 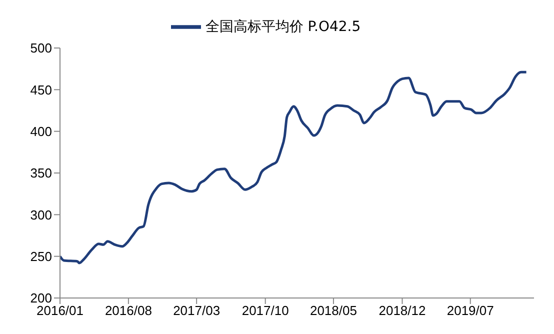 I want to click on x-tick-label: 2019/07, so click(x=470, y=310).